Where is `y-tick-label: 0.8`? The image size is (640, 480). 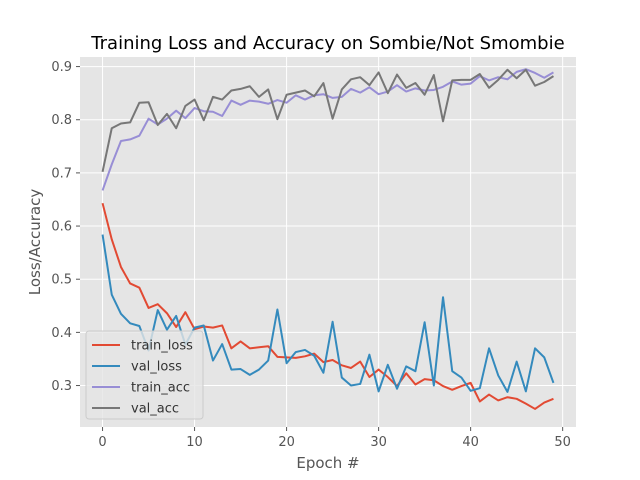
y-tick-label: 0.8 is located at coordinates (61, 120).